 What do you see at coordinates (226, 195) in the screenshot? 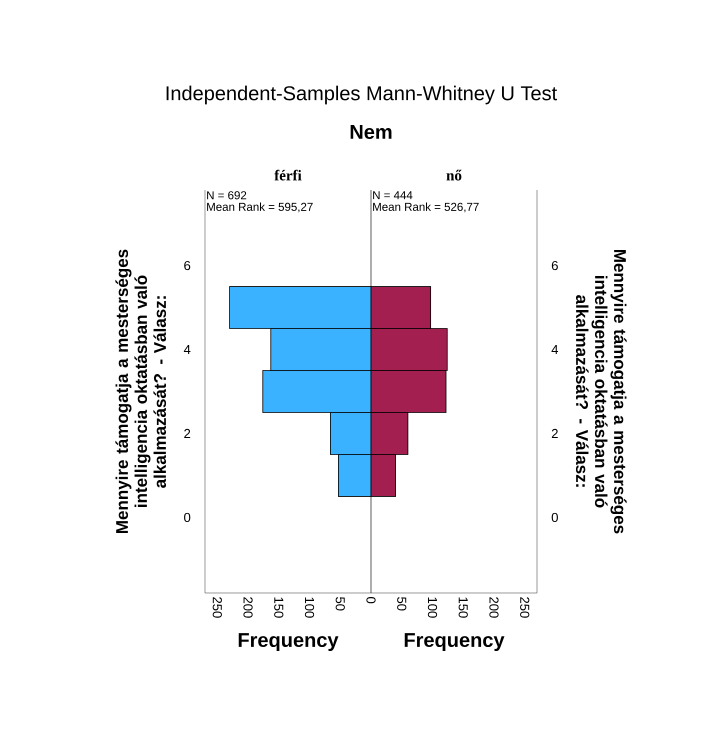
I see `annotation: N = 692` at bounding box center [226, 195].